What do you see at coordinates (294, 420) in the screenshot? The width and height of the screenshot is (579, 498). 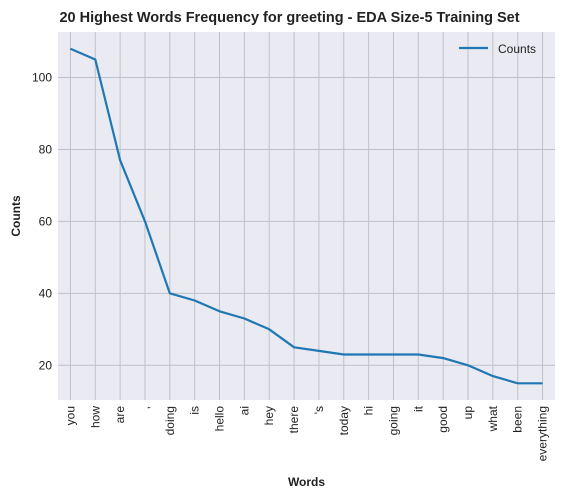 I see `x-tick-label: there` at bounding box center [294, 420].